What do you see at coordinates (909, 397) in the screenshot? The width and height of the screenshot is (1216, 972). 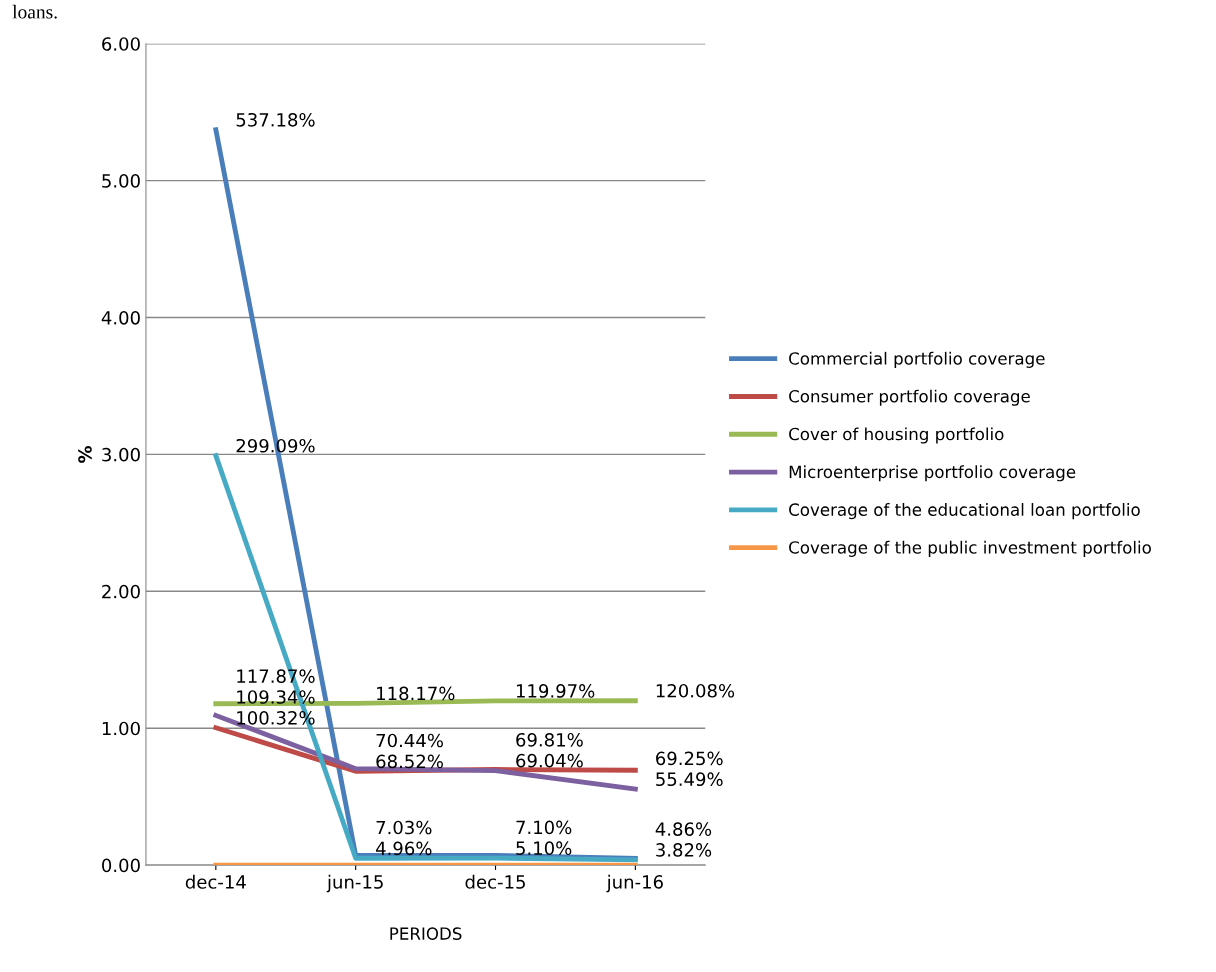 I see `legend-label: Consumer portfolio coverage` at bounding box center [909, 397].